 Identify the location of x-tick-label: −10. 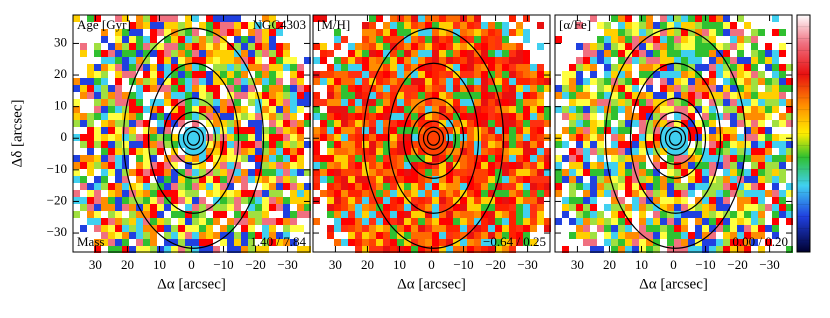
(223, 264).